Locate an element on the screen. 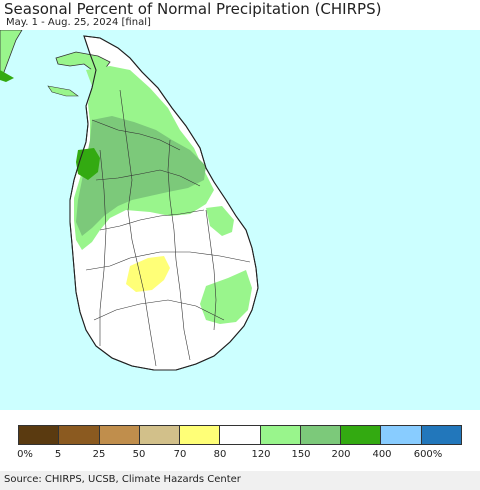 Image resolution: width=480 pixels, height=490 pixels. legend-tick-labels: 0% 5 25 50 70 80 120 150 200 400 600% is located at coordinates (240, 456).